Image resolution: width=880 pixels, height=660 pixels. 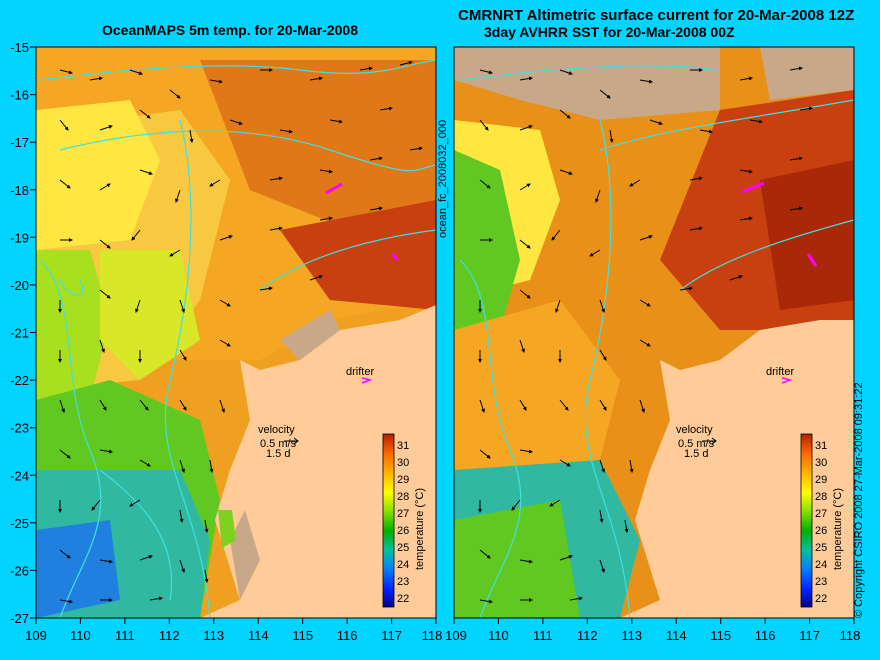 What do you see at coordinates (19, 618) in the screenshot?
I see `y-tick-label: -27` at bounding box center [19, 618].